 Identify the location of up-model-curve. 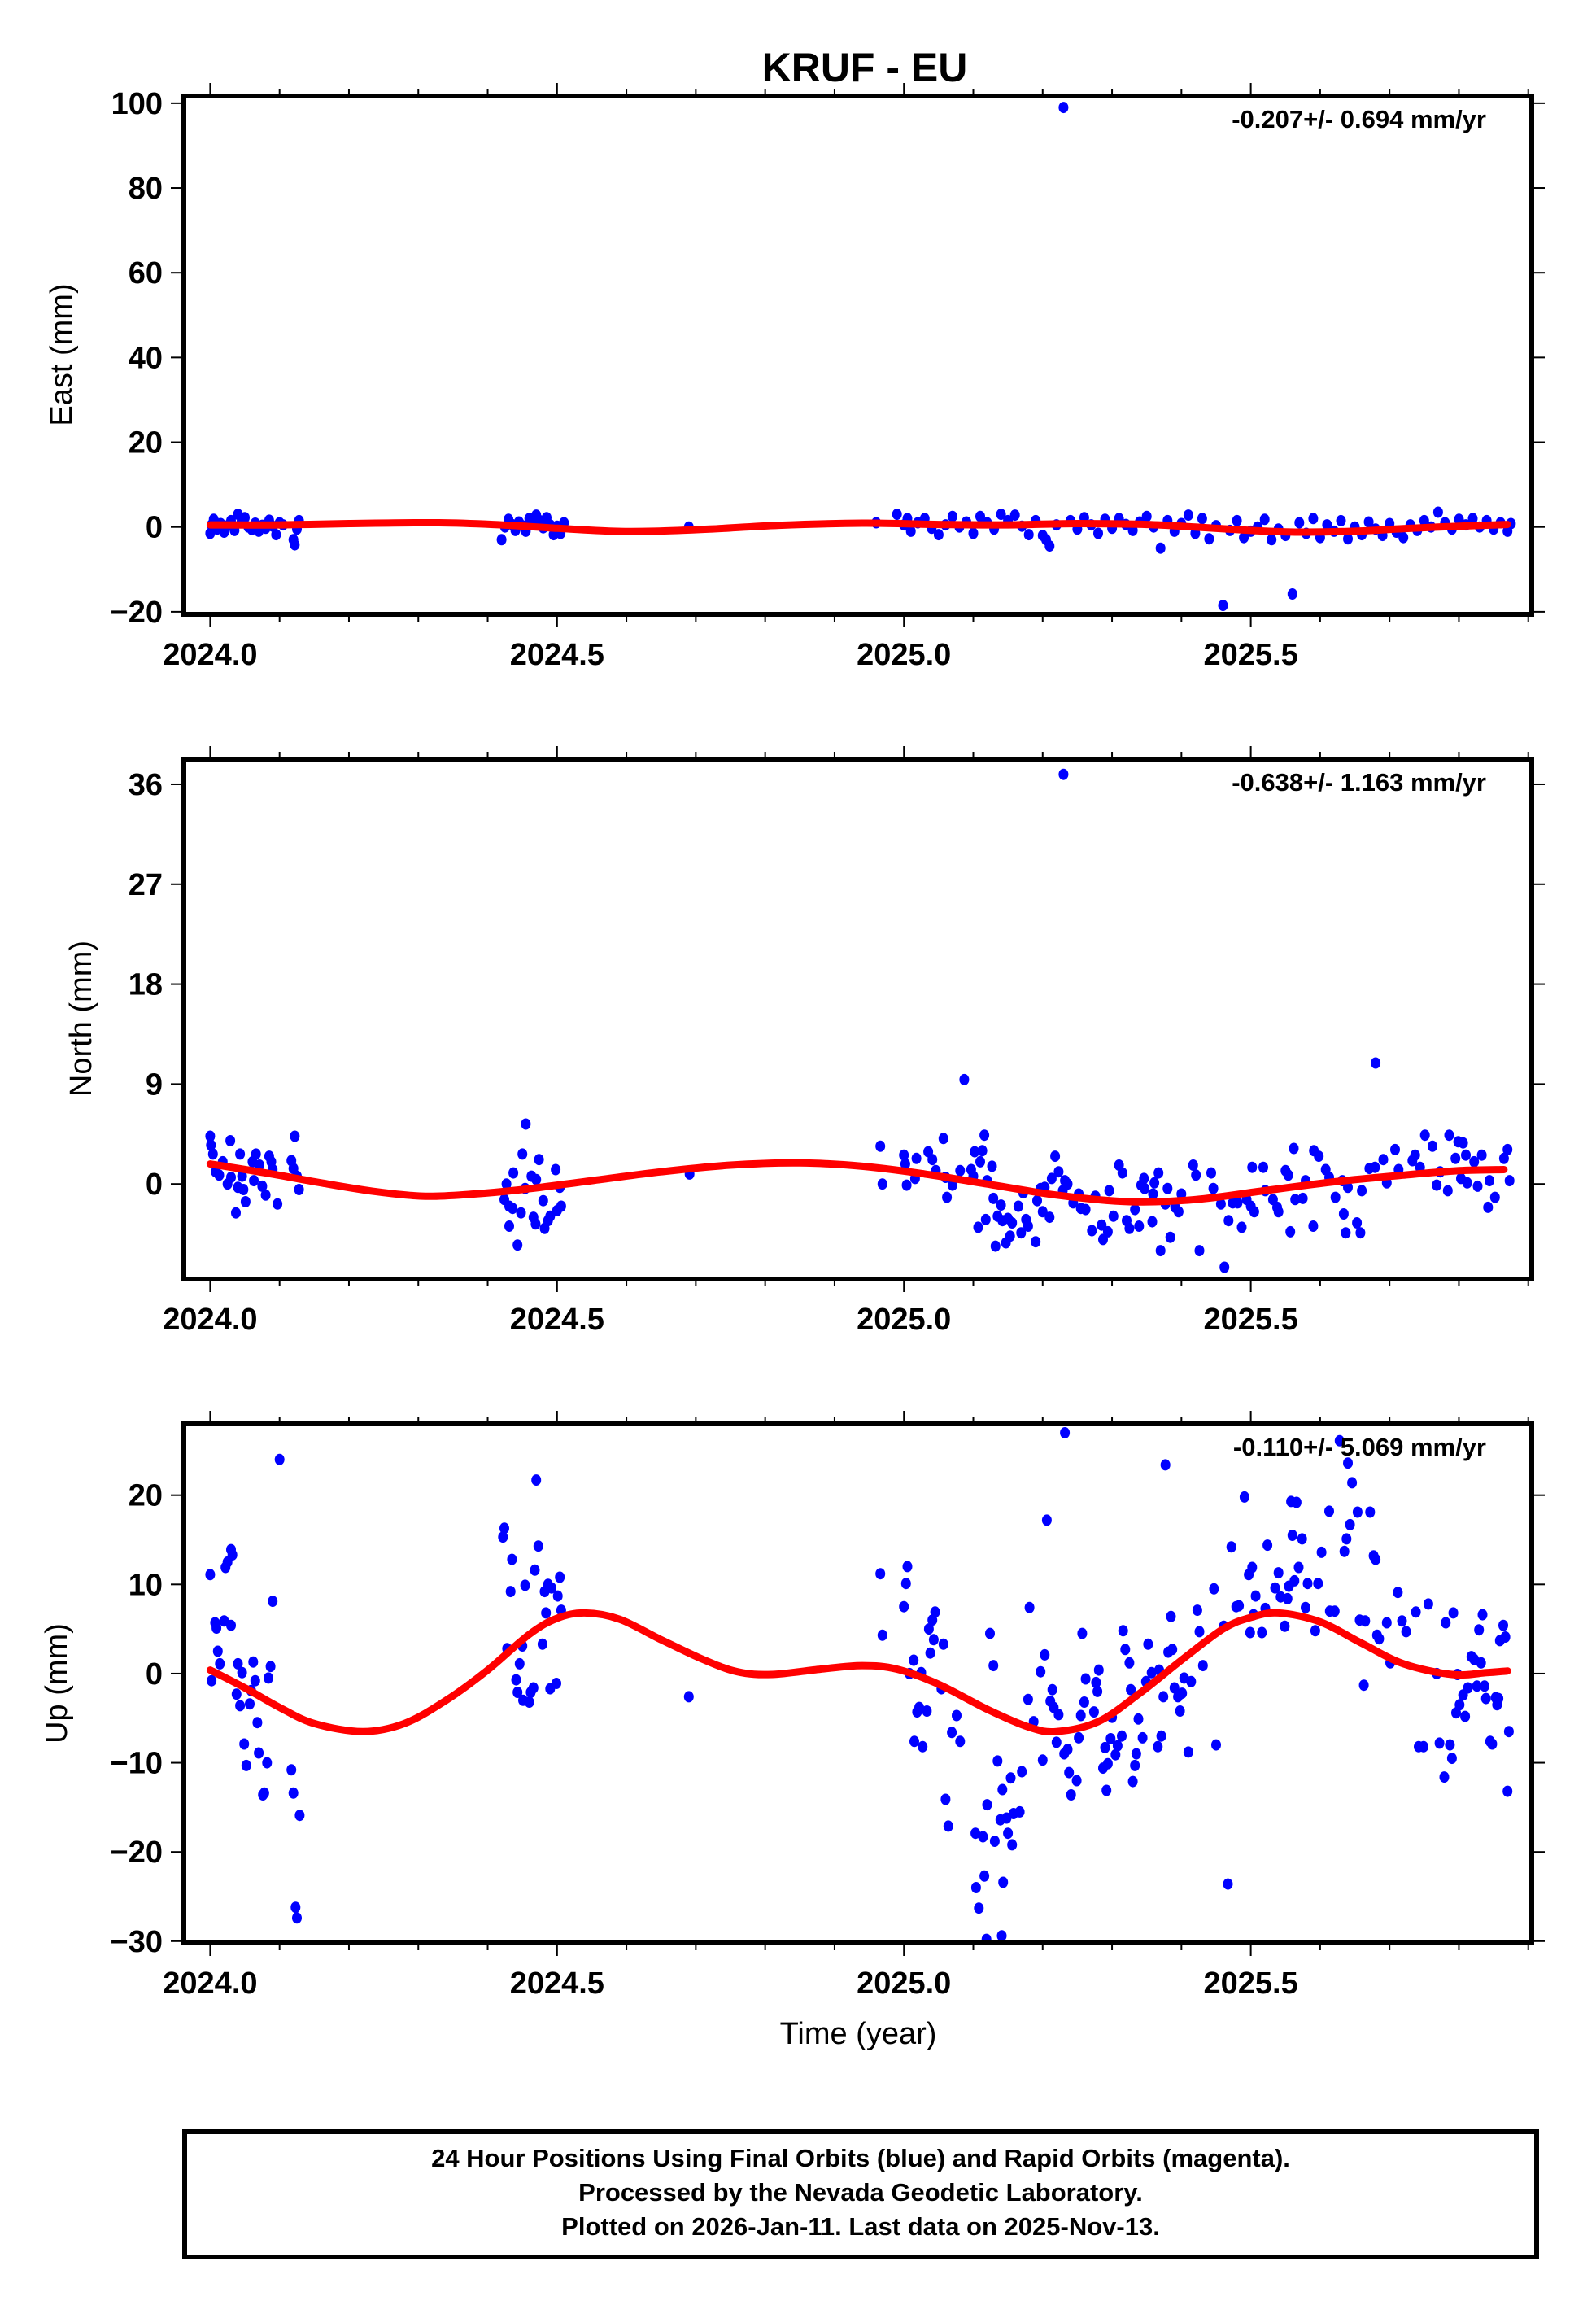
(858, 1672).